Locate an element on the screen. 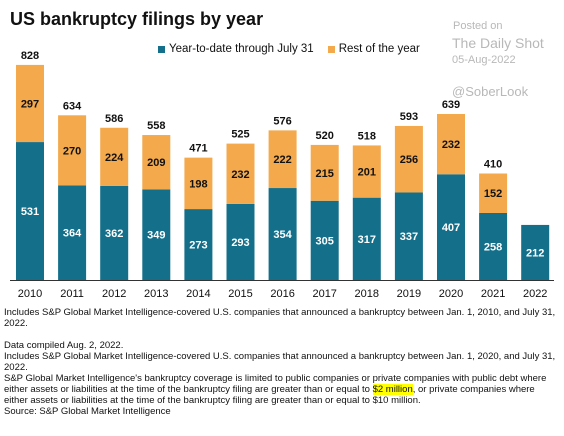 Image resolution: width=564 pixels, height=436 pixels. bar-label-ytd-2015: 293 is located at coordinates (240, 243).